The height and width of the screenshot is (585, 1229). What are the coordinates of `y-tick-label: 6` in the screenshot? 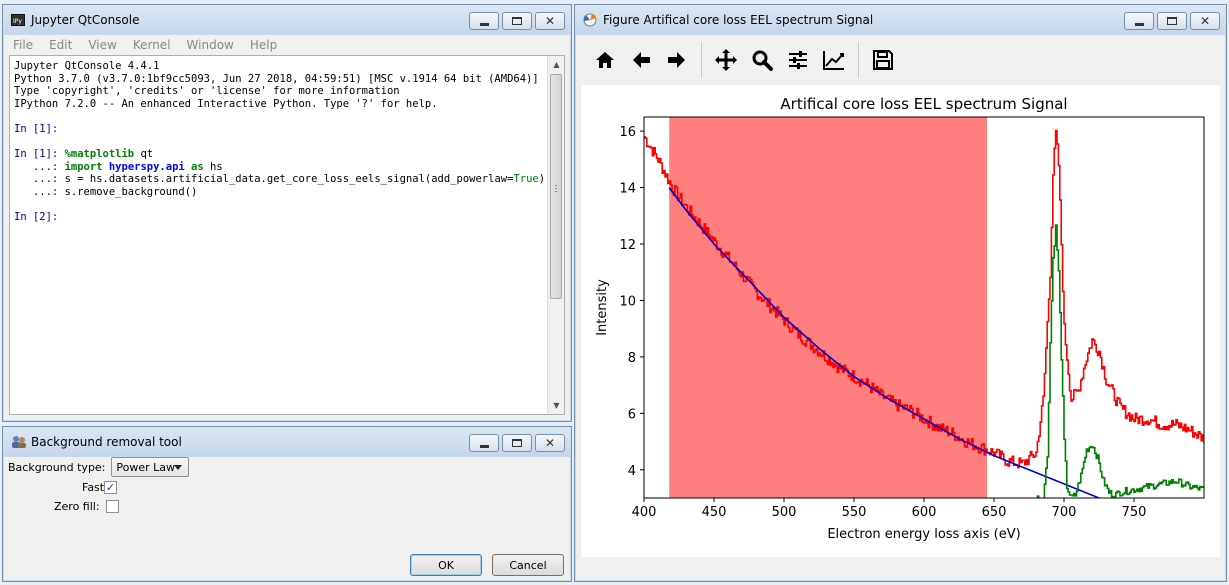 It's located at (632, 414).